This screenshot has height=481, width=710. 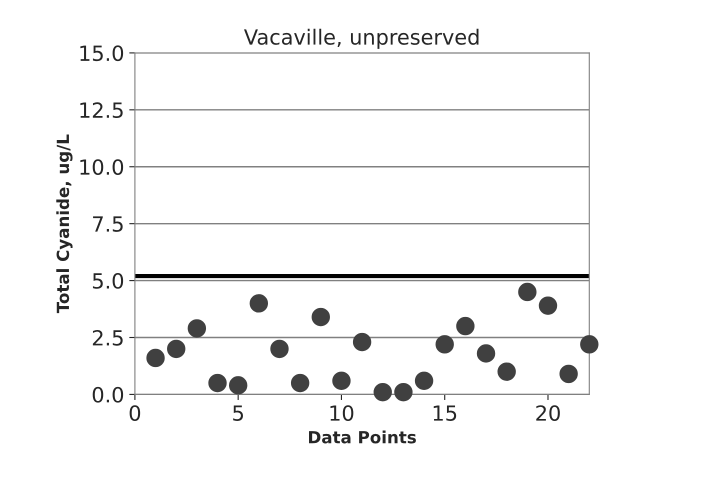 What do you see at coordinates (342, 413) in the screenshot?
I see `x-tick-label: 10` at bounding box center [342, 413].